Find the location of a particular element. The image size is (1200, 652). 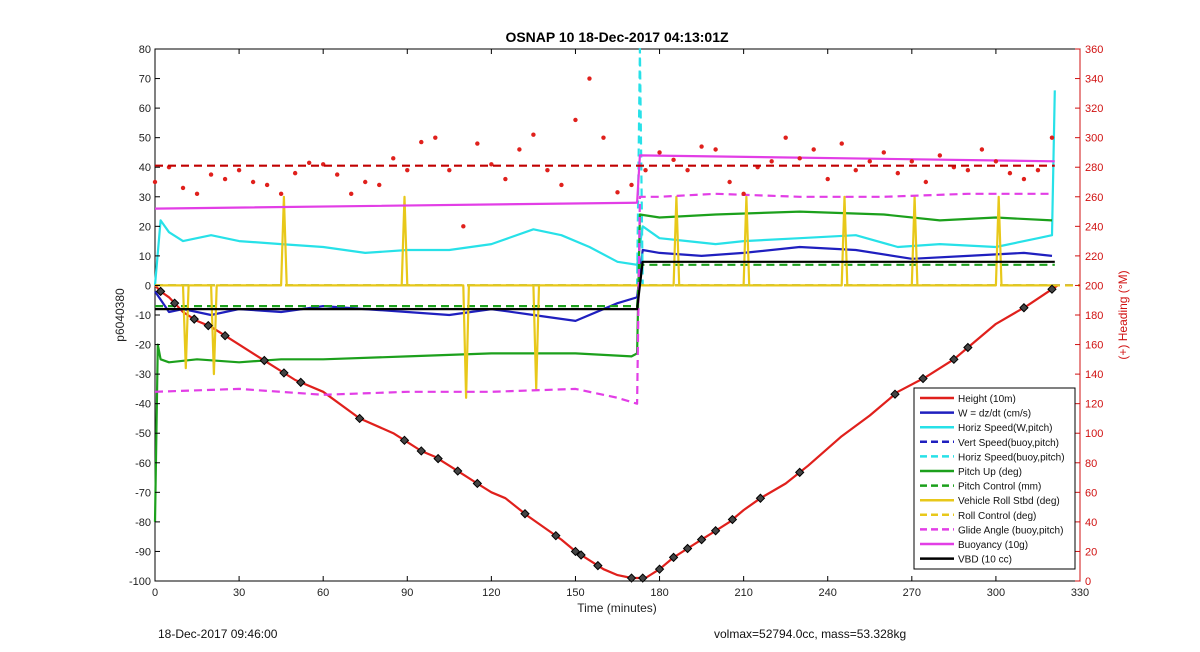

legend-label: Pitch Control (mm) is located at coordinates (999, 487).